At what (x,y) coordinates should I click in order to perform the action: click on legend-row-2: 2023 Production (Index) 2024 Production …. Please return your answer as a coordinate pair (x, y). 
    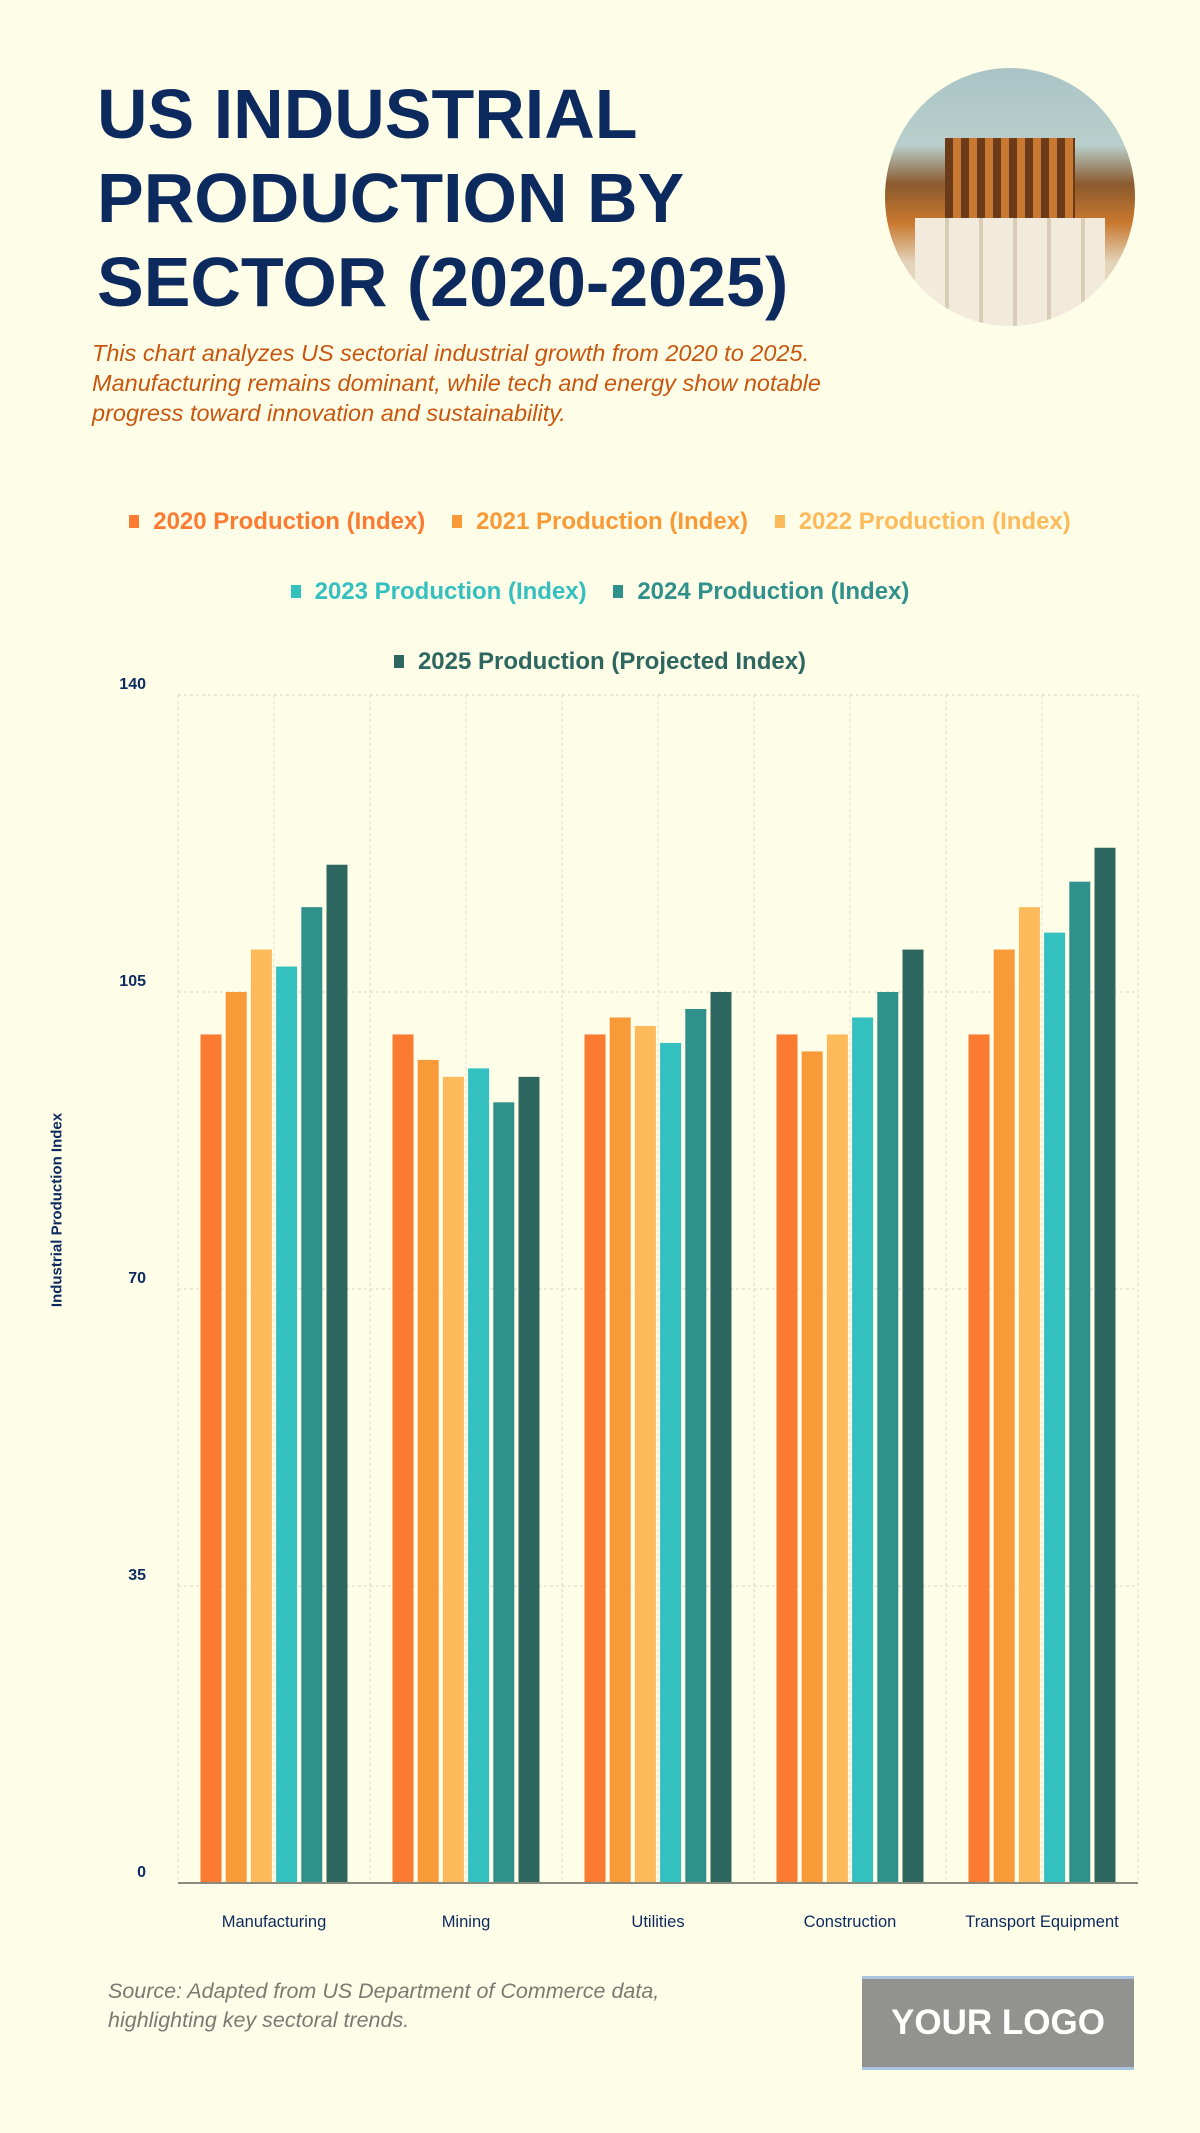
    Looking at the image, I should click on (600, 592).